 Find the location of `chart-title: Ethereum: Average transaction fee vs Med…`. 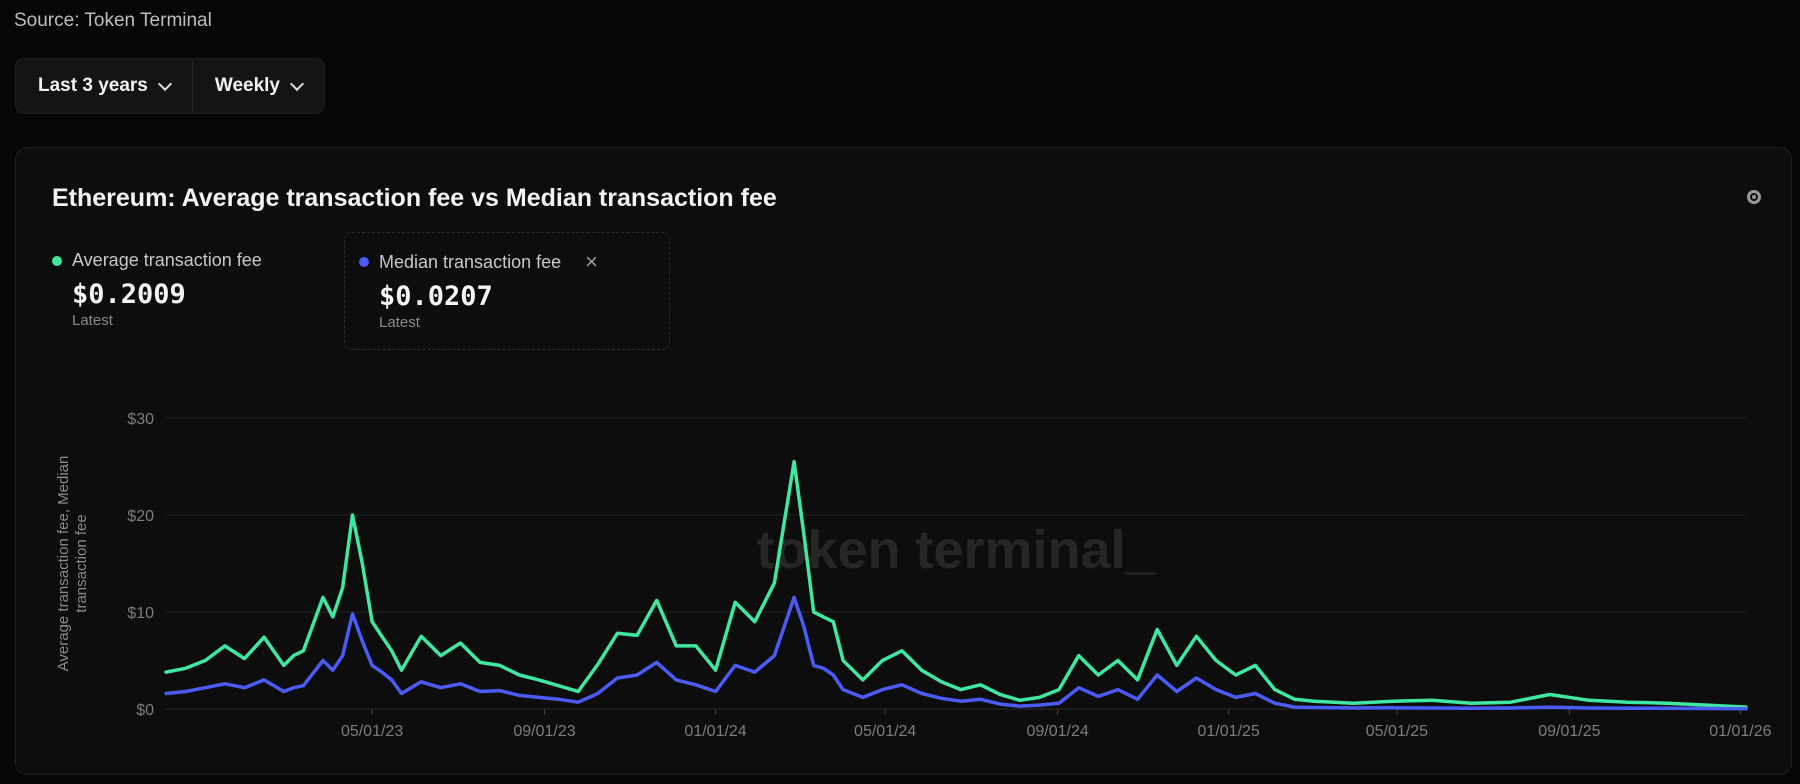

chart-title: Ethereum: Average transaction fee vs Med… is located at coordinates (414, 198).